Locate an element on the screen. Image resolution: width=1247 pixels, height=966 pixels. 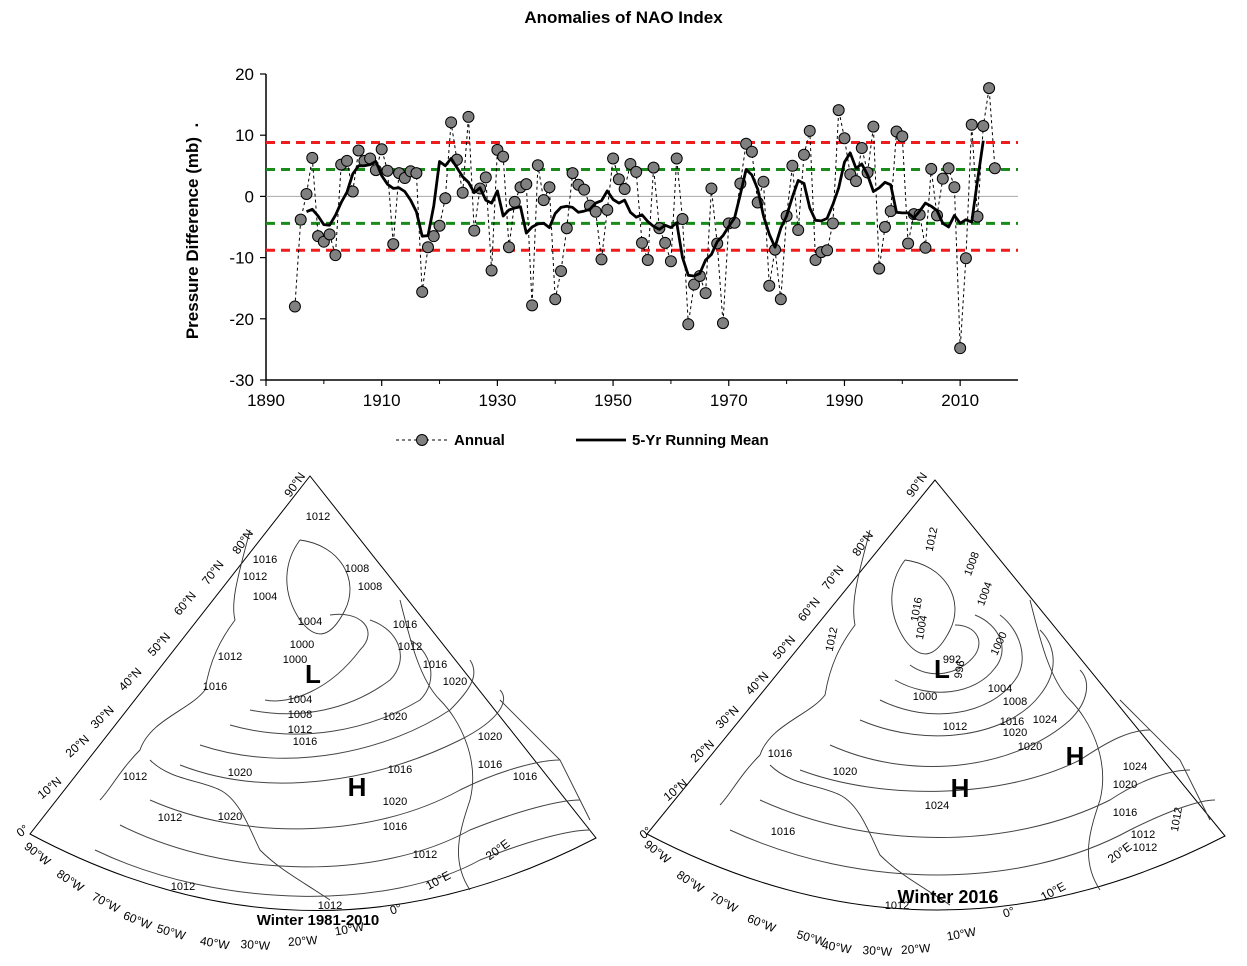
longitude-label: 40°W is located at coordinates (837, 947).